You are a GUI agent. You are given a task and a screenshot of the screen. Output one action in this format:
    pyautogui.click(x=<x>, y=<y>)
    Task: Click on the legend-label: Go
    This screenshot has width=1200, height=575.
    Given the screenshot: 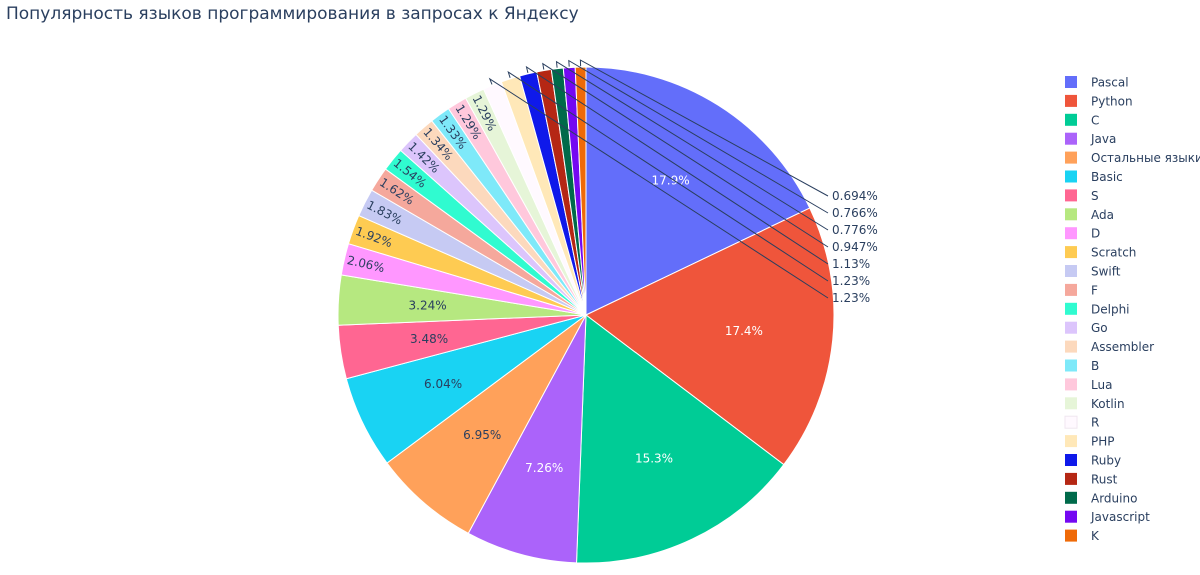 What is the action you would take?
    pyautogui.click(x=1099, y=328)
    